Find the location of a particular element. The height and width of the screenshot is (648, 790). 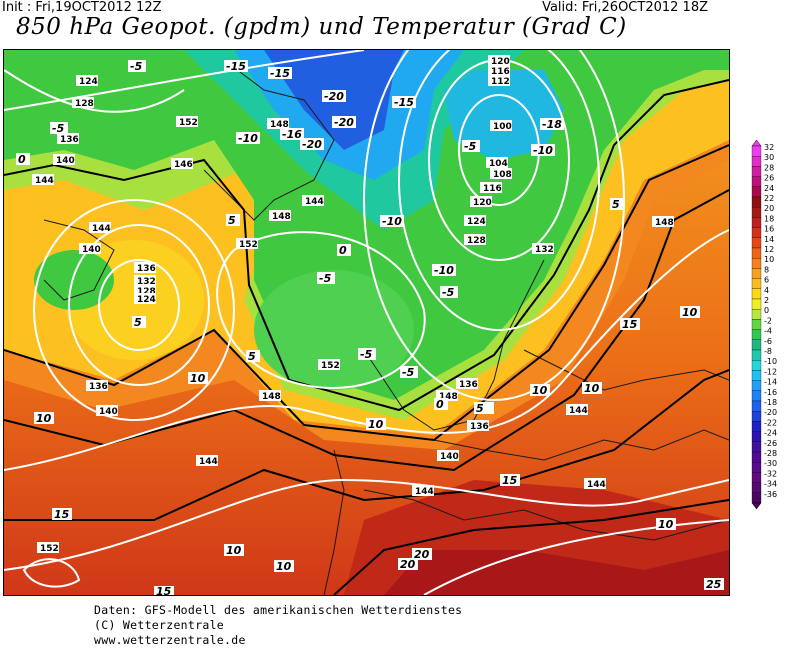

temp-label: -20 is located at coordinates (312, 144).